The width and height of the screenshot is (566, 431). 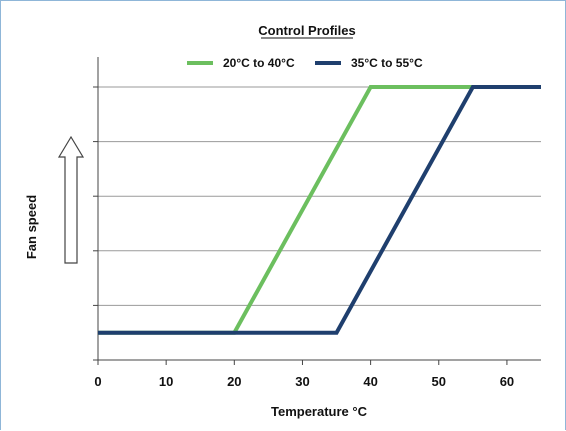 What do you see at coordinates (31, 227) in the screenshot?
I see `y-axis-label: Fan speed` at bounding box center [31, 227].